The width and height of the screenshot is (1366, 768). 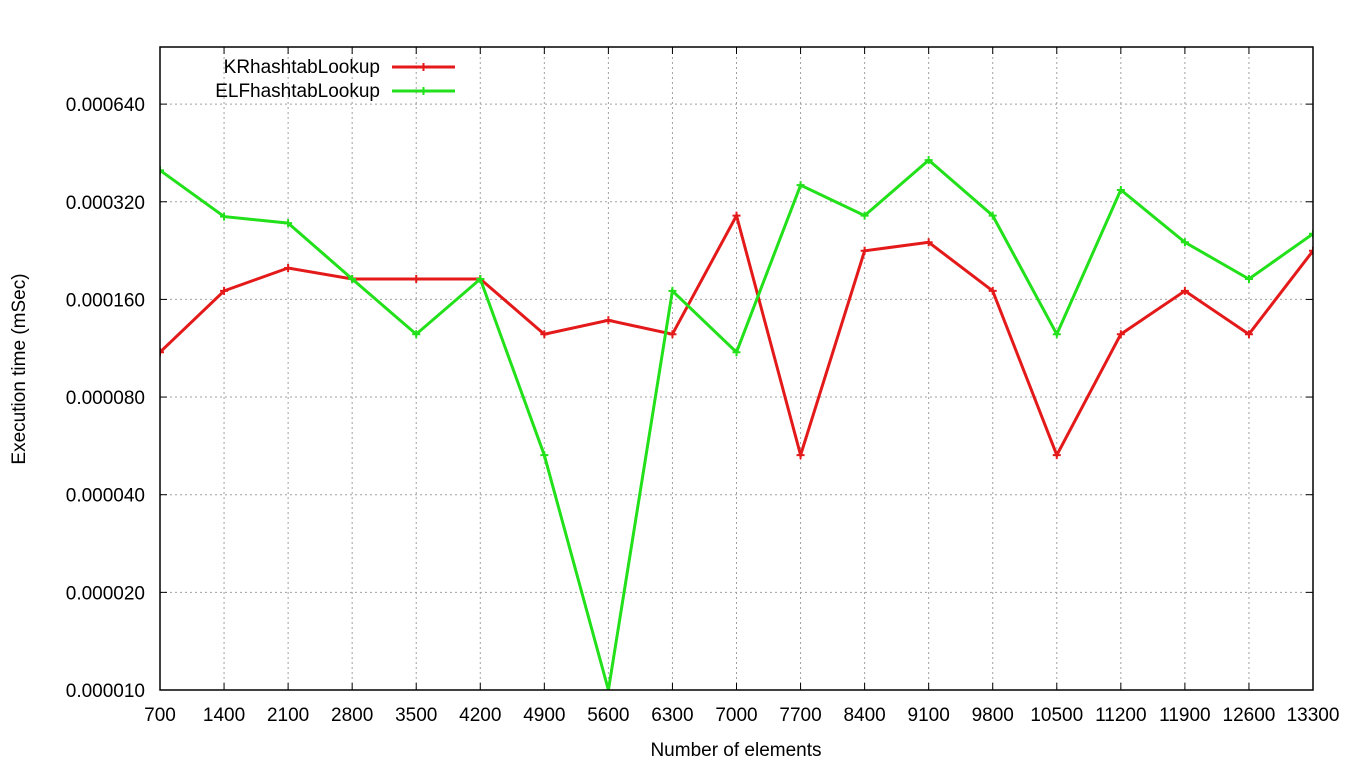 I want to click on x-tick-label: 7000, so click(x=736, y=715).